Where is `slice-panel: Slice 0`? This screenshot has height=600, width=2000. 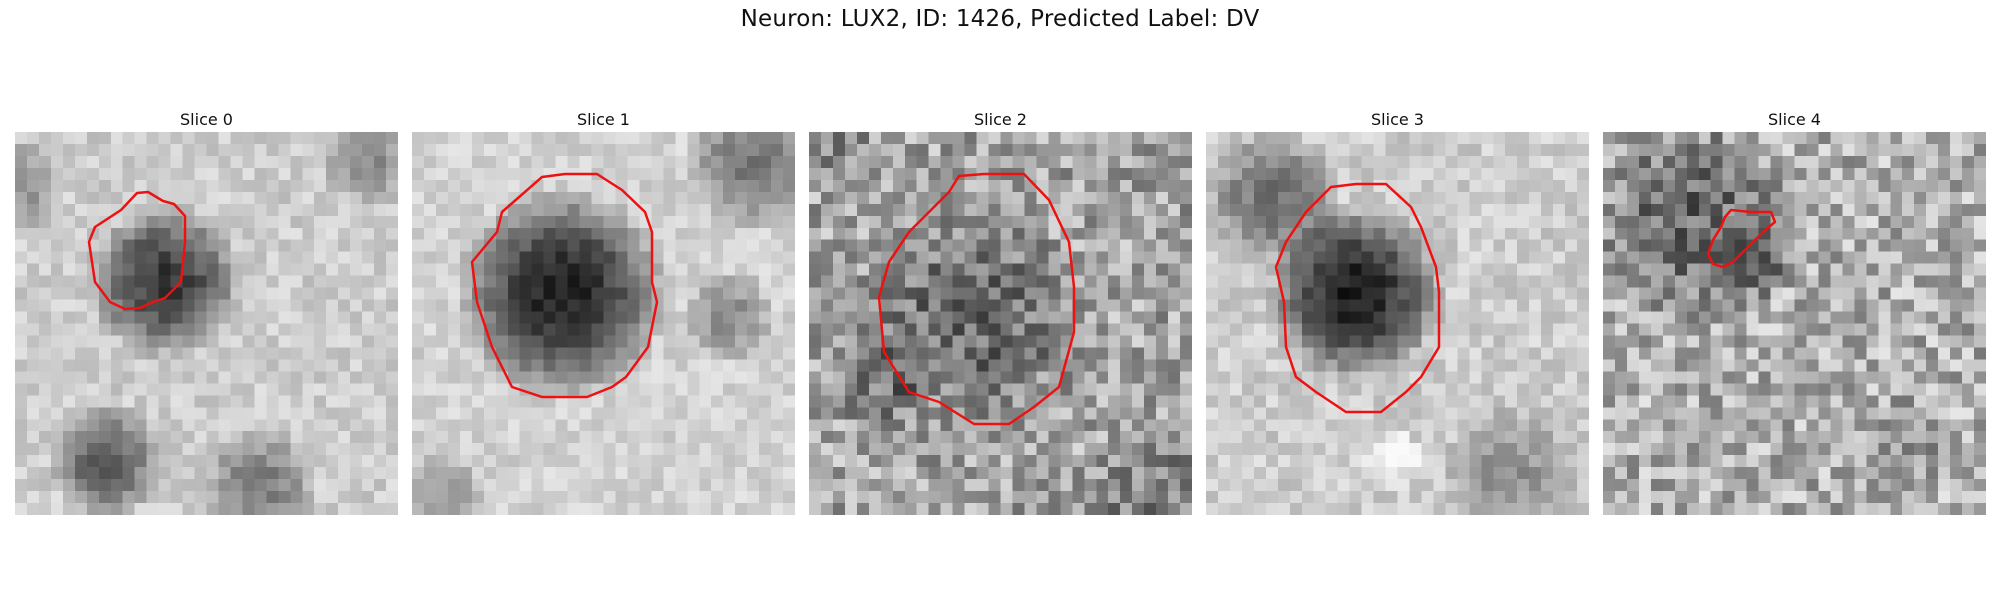
slice-panel: Slice 0 is located at coordinates (206, 311).